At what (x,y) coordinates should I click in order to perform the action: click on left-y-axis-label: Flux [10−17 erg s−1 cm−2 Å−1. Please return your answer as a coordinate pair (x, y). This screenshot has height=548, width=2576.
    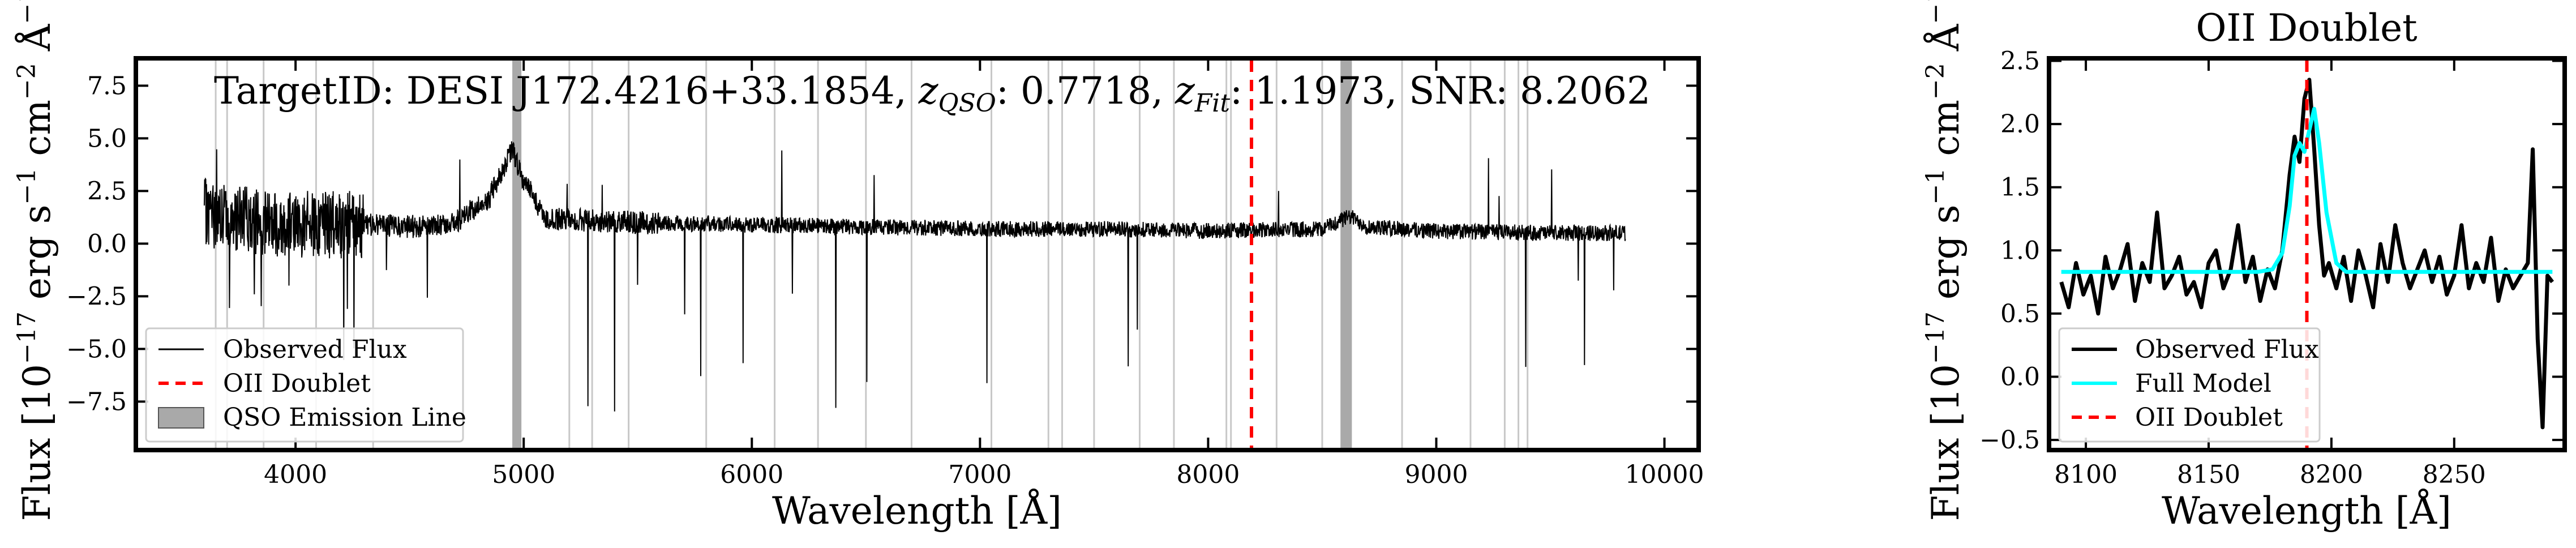
    Looking at the image, I should click on (35, 260).